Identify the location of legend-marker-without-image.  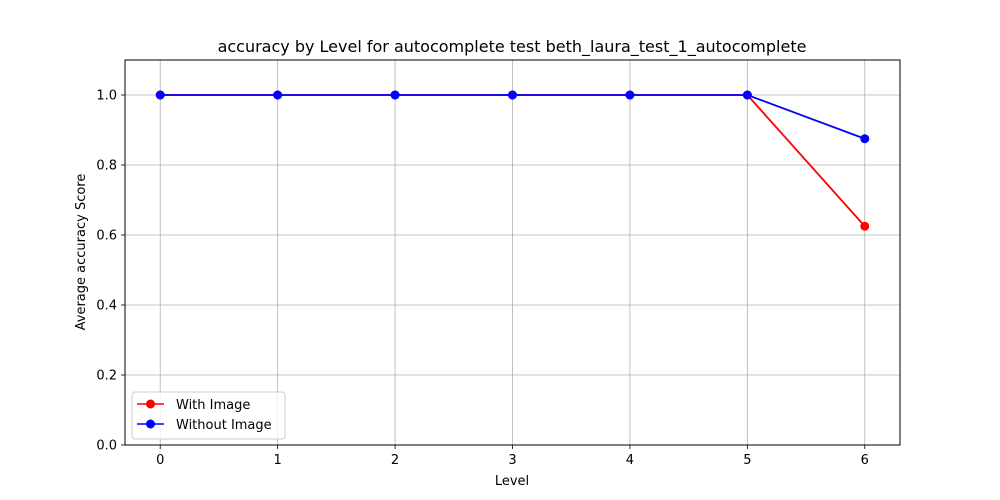
(150, 424).